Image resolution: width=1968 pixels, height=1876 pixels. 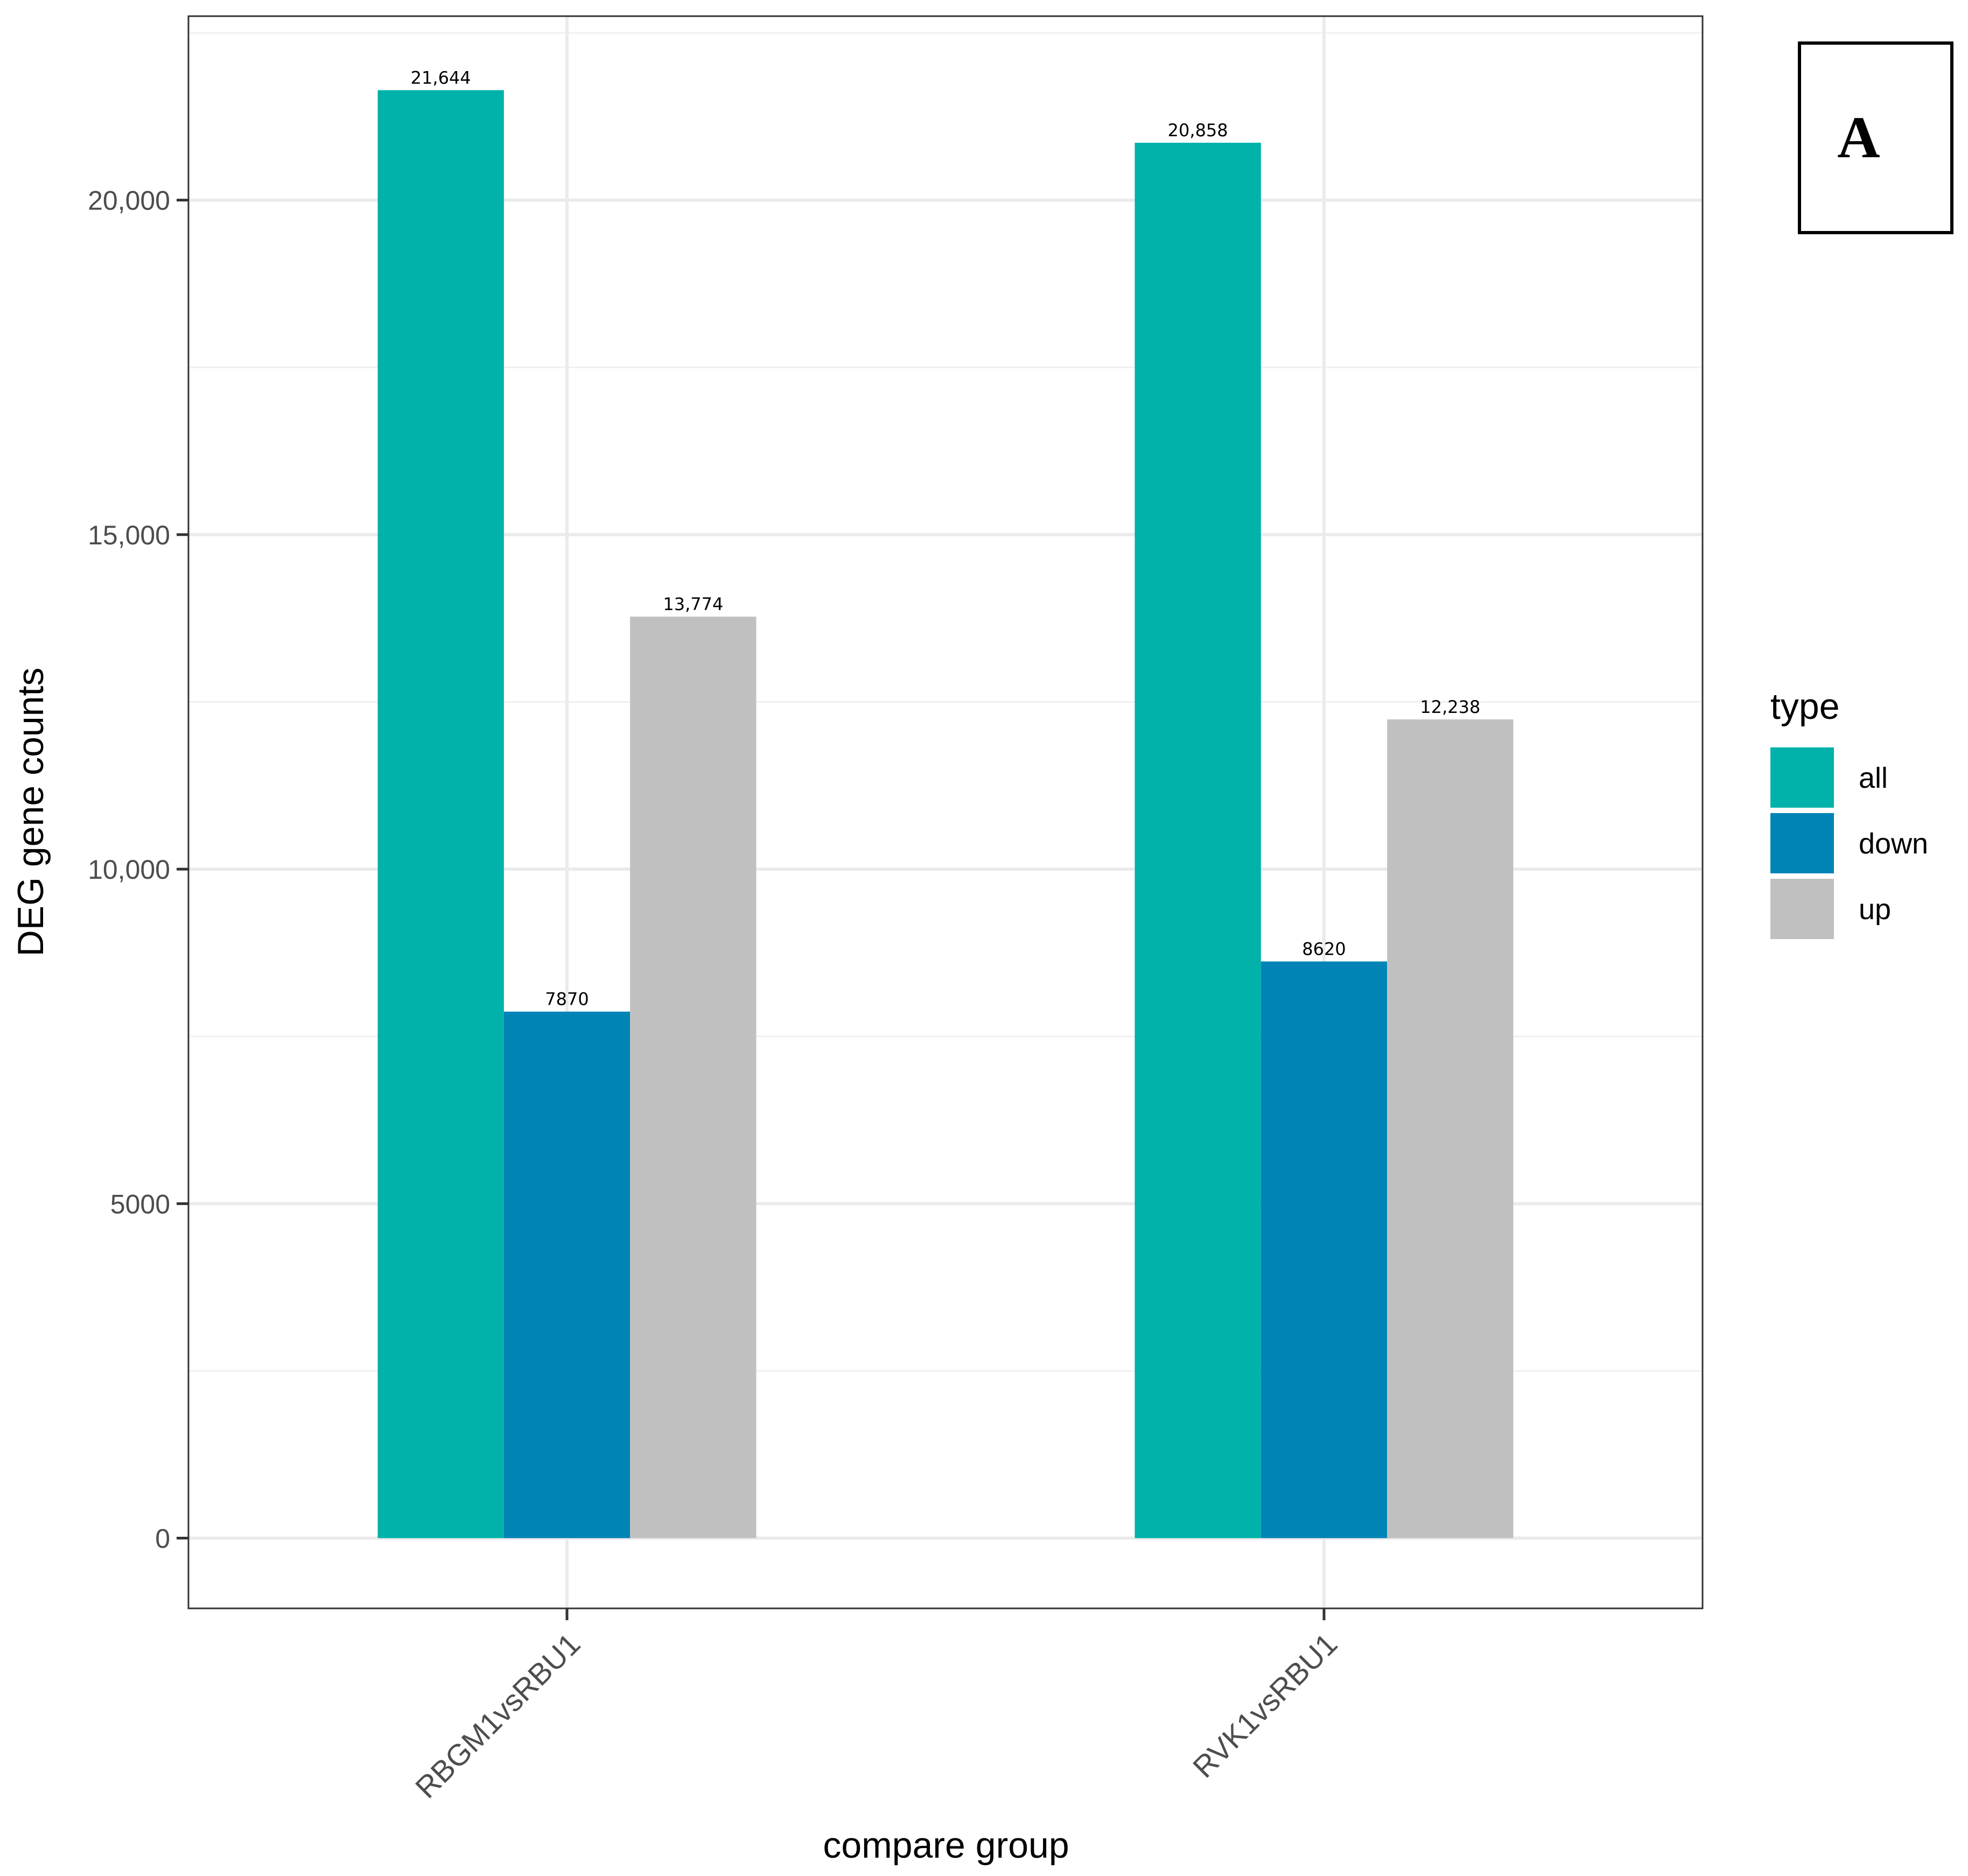 What do you see at coordinates (567, 1274) in the screenshot?
I see `bar-down-RBGM1vsRBU1` at bounding box center [567, 1274].